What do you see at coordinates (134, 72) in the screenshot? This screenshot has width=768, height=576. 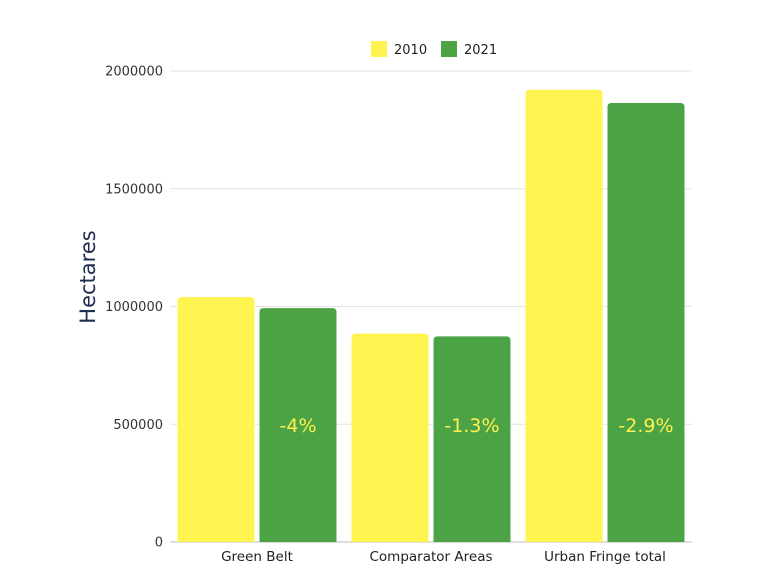 I see `y-tick-label: 2000000` at bounding box center [134, 72].